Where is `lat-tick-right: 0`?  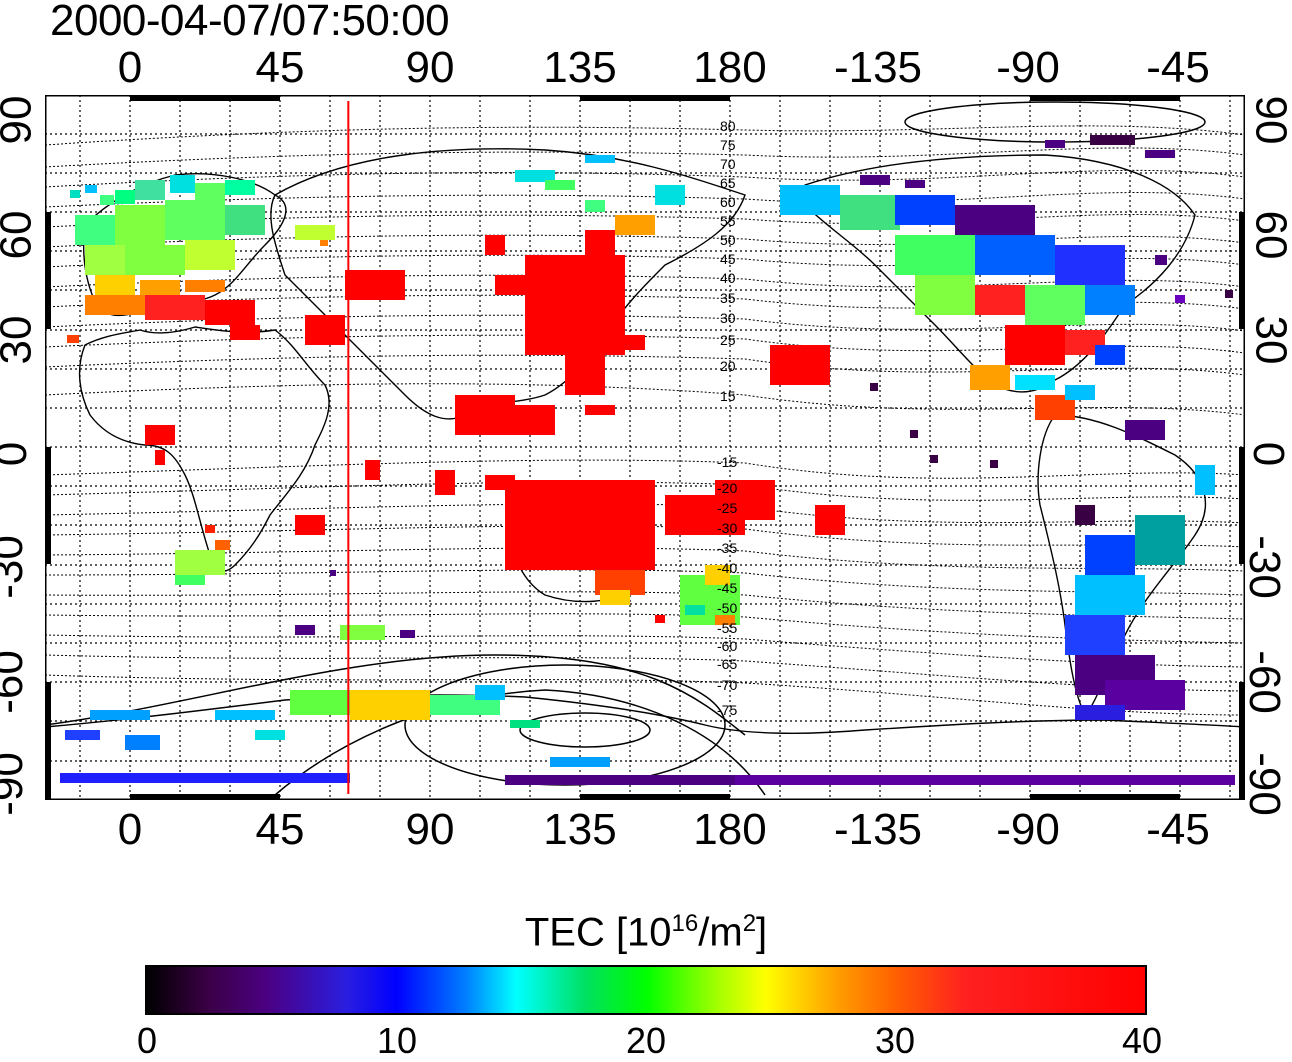 lat-tick-right: 0 is located at coordinates (1268, 454).